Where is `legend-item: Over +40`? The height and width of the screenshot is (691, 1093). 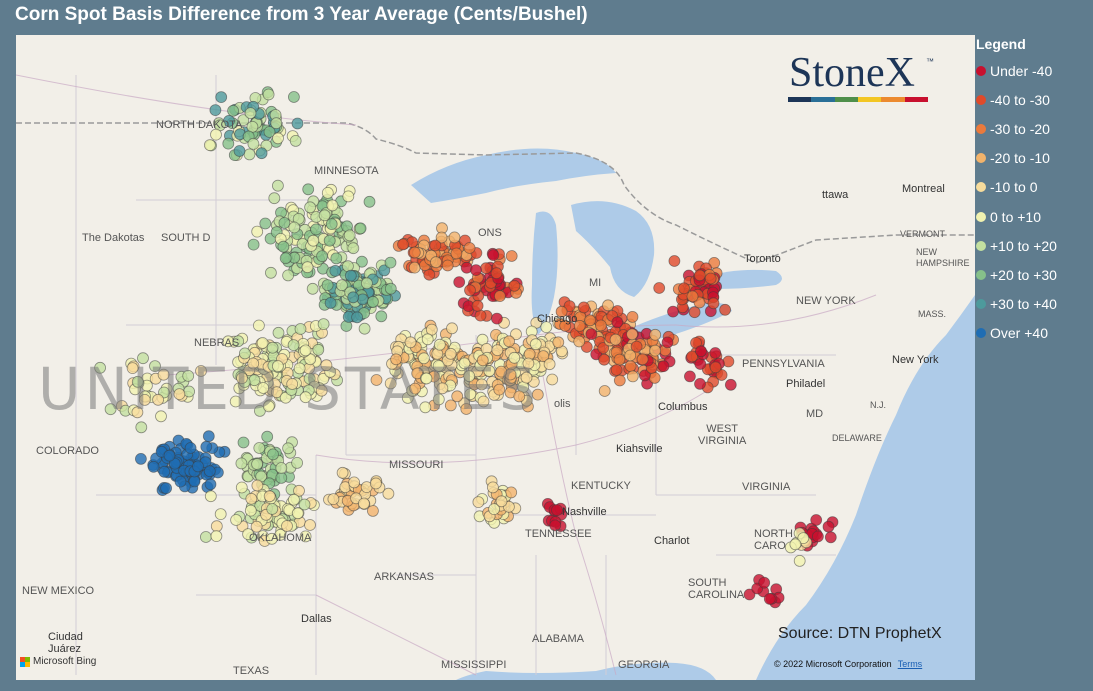 legend-item: Over +40 is located at coordinates (1032, 333).